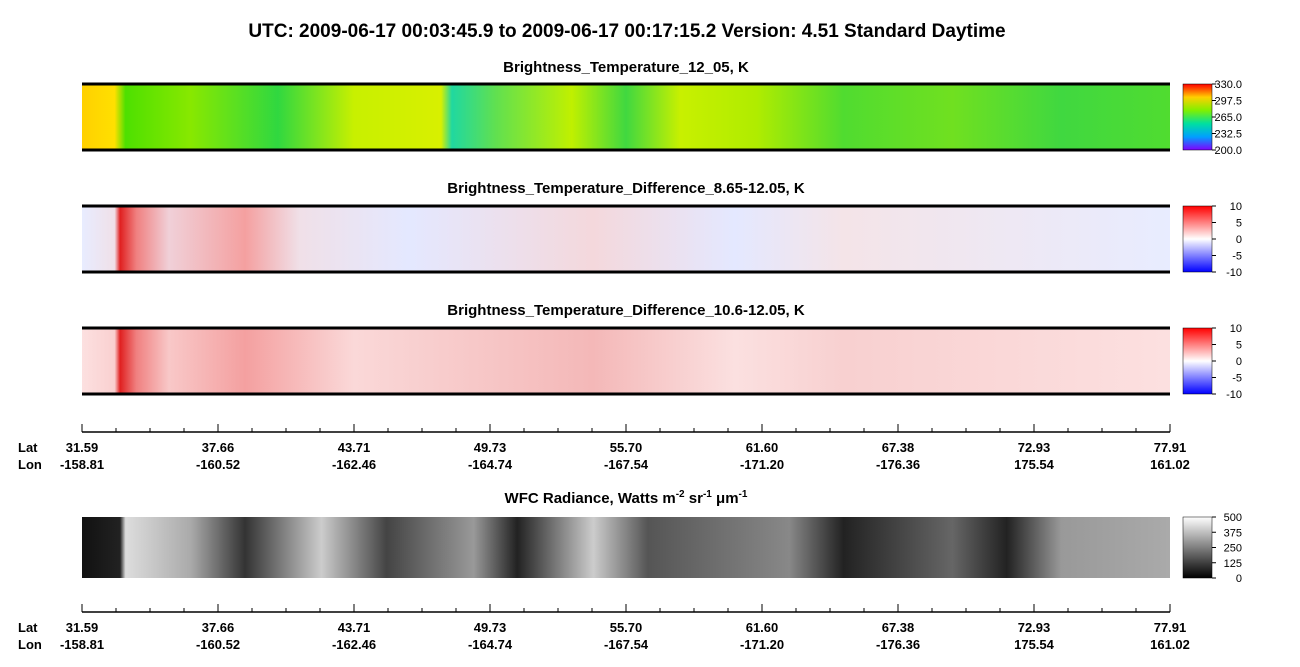  I want to click on colorbar-tick-label: 265.0, so click(1228, 118).